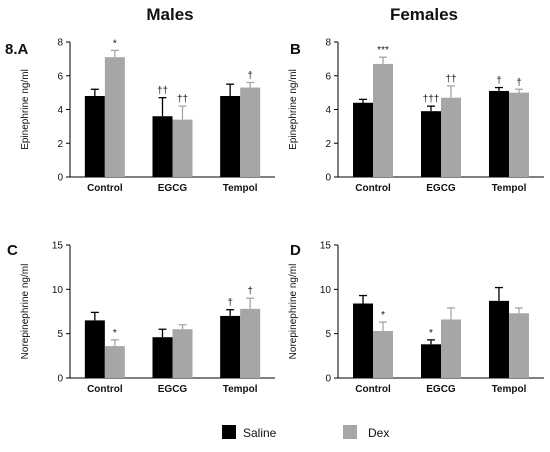 This screenshot has width=550, height=452. I want to click on panel-2-letter: B, so click(295, 49).